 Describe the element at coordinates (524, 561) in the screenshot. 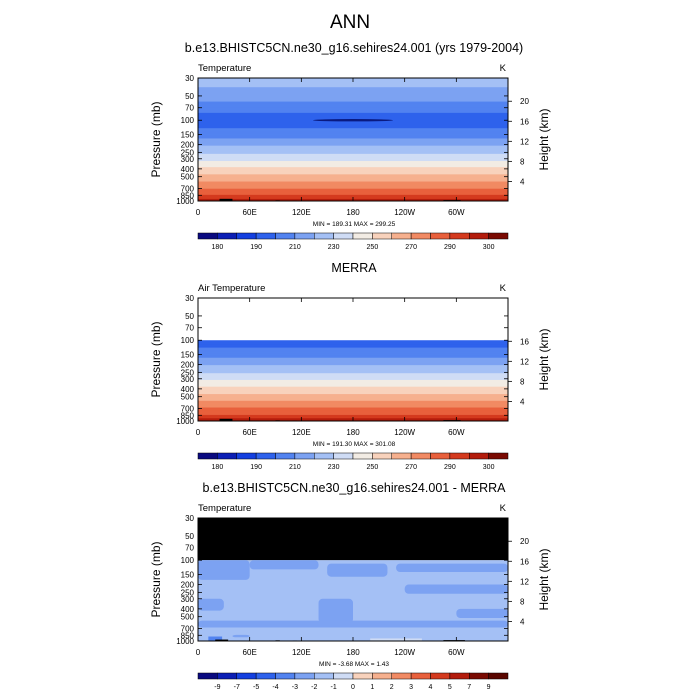

I see `height-tick-label: 16` at that location.